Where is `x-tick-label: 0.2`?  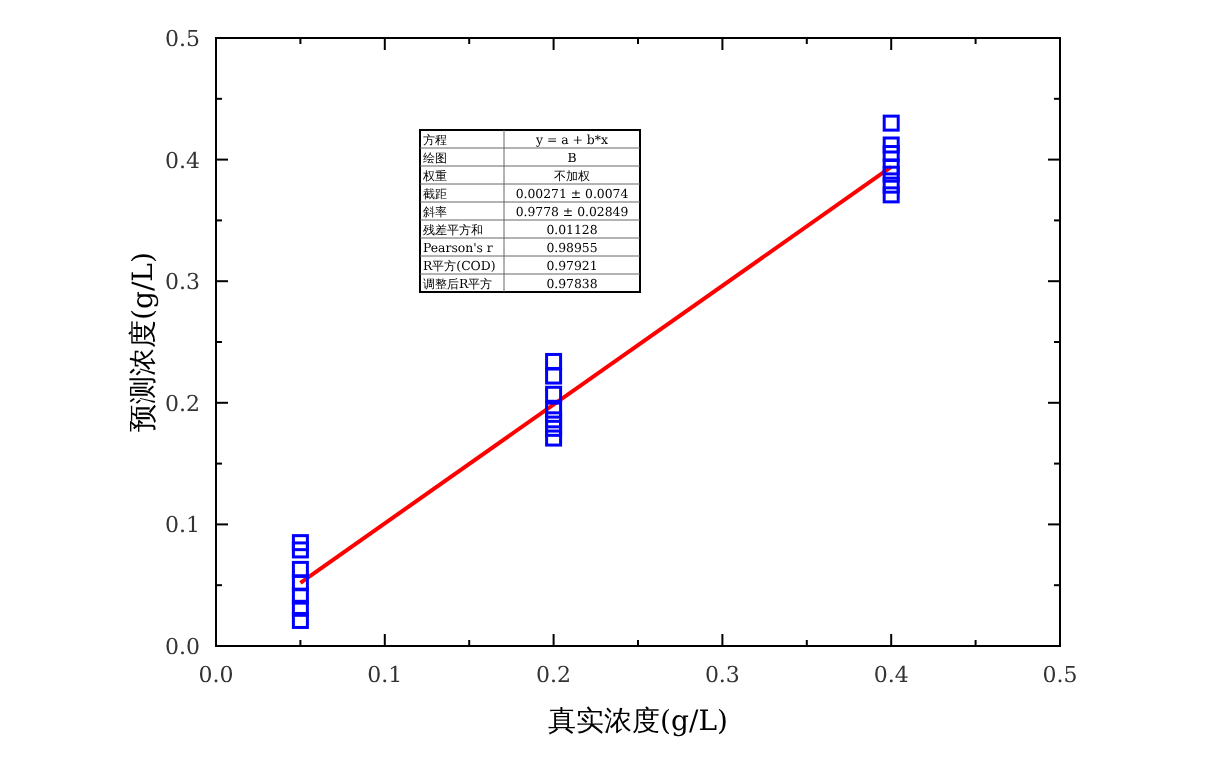
x-tick-label: 0.2 is located at coordinates (554, 675).